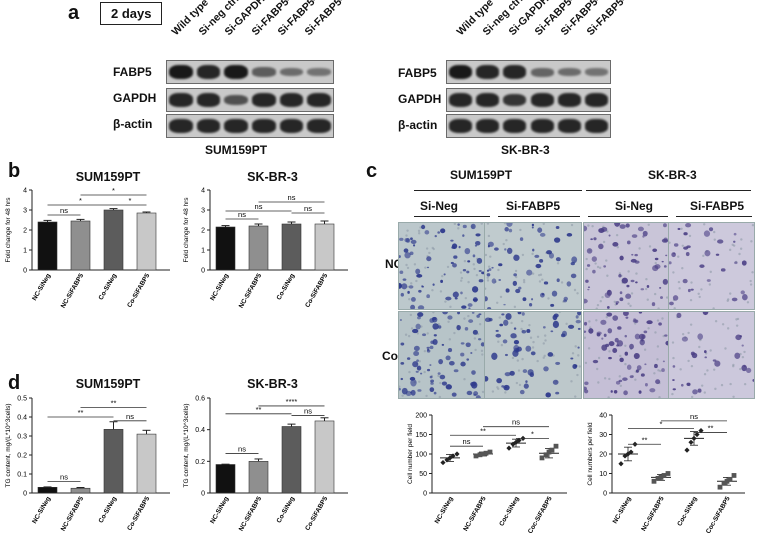  Describe the element at coordinates (286, 509) in the screenshot. I see `category-label: Co-SiNeg` at that location.